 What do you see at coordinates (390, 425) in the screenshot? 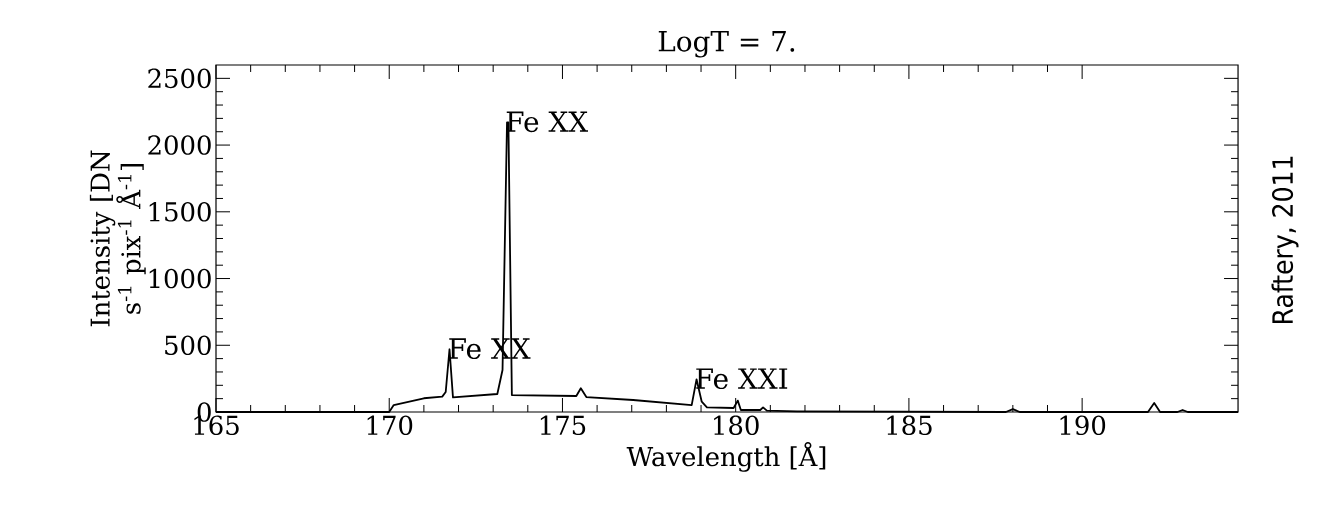
I see `x-tick-label: 170` at bounding box center [390, 425].